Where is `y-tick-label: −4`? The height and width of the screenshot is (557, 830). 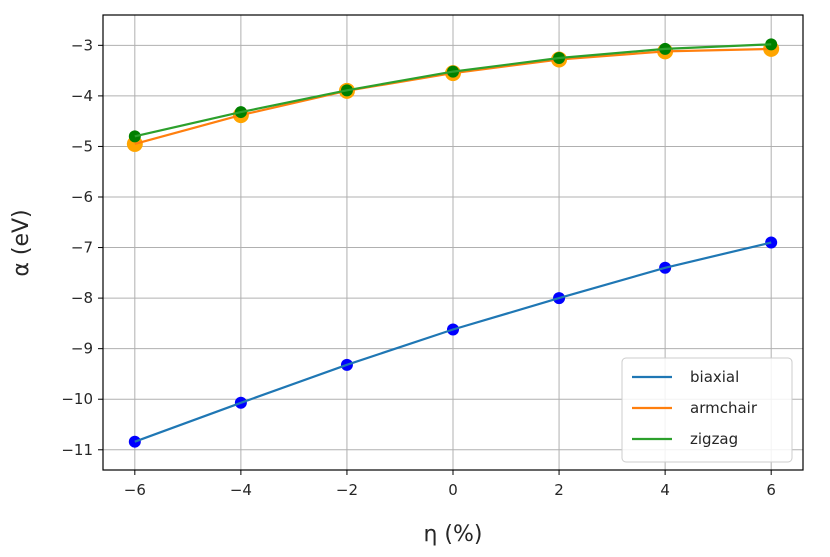
y-tick-label: −4 is located at coordinates (82, 96).